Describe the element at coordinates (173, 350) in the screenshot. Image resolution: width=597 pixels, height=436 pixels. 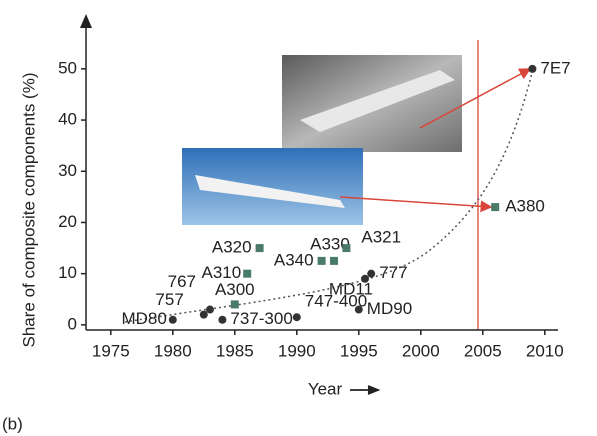
I see `x-tick-label: 1980` at that location.